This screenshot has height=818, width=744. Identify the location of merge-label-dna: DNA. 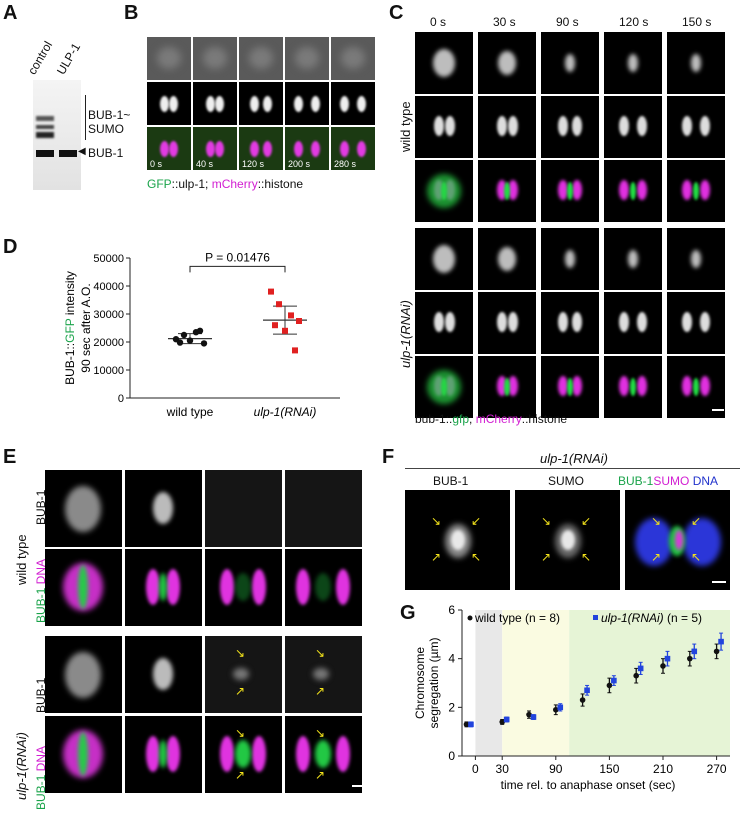
(41, 571).